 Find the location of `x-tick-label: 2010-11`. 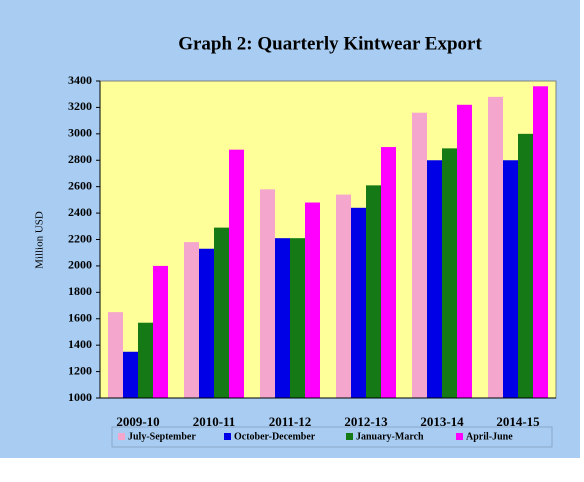

x-tick-label: 2010-11 is located at coordinates (214, 421).